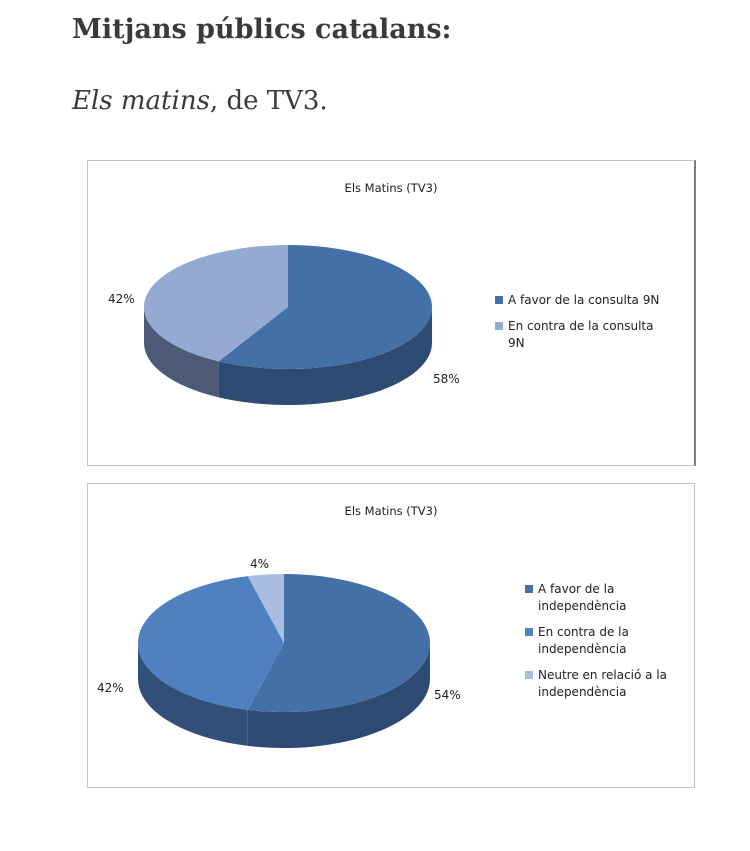 The image size is (750, 851). What do you see at coordinates (141, 101) in the screenshot?
I see `program-name: Els matins` at bounding box center [141, 101].